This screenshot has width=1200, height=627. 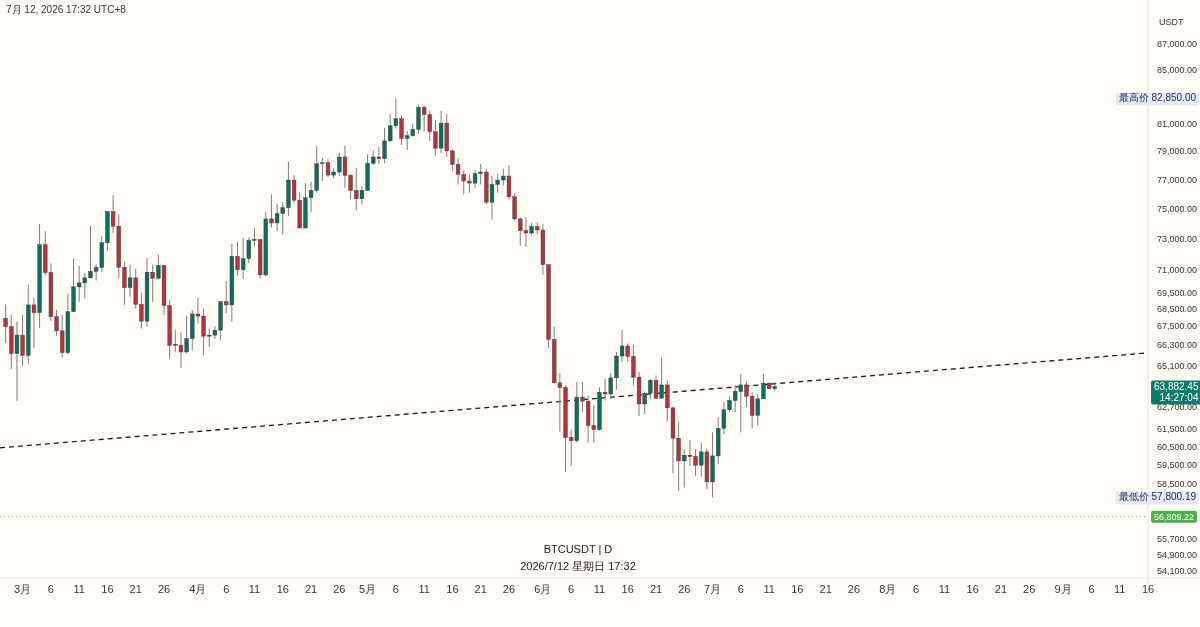 What do you see at coordinates (1177, 123) in the screenshot?
I see `y-tick-label: 81,000.00` at bounding box center [1177, 123].